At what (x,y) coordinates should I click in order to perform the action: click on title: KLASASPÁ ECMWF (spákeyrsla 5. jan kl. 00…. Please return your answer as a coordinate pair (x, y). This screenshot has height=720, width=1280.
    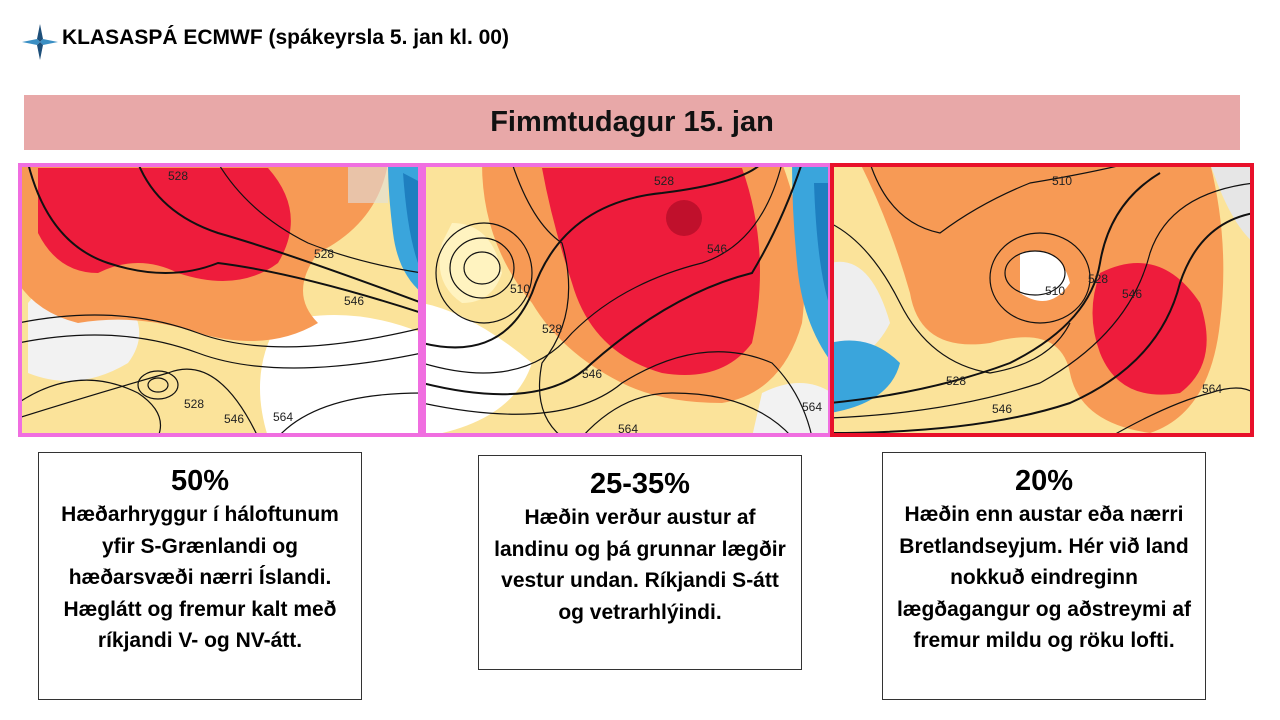
    Looking at the image, I should click on (285, 37).